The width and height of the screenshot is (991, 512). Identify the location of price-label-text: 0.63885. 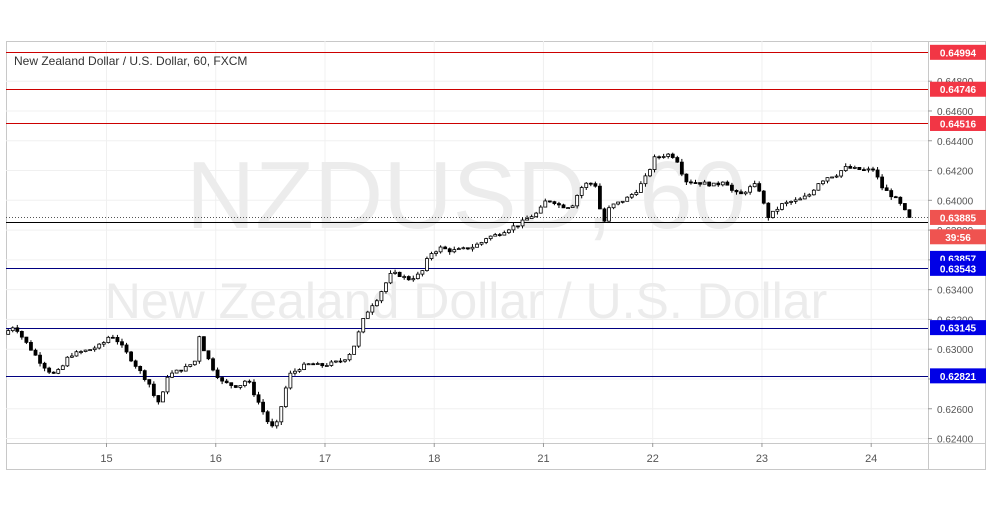
(958, 218).